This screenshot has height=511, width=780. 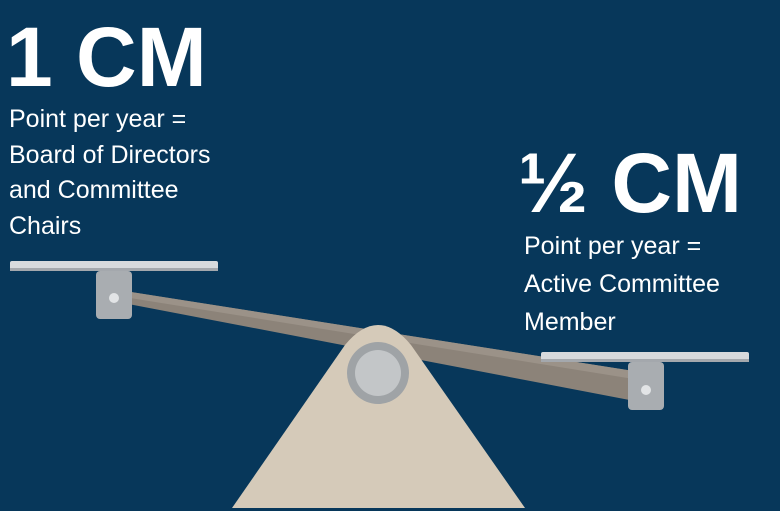 What do you see at coordinates (109, 155) in the screenshot?
I see `left-line: Board of Directors` at bounding box center [109, 155].